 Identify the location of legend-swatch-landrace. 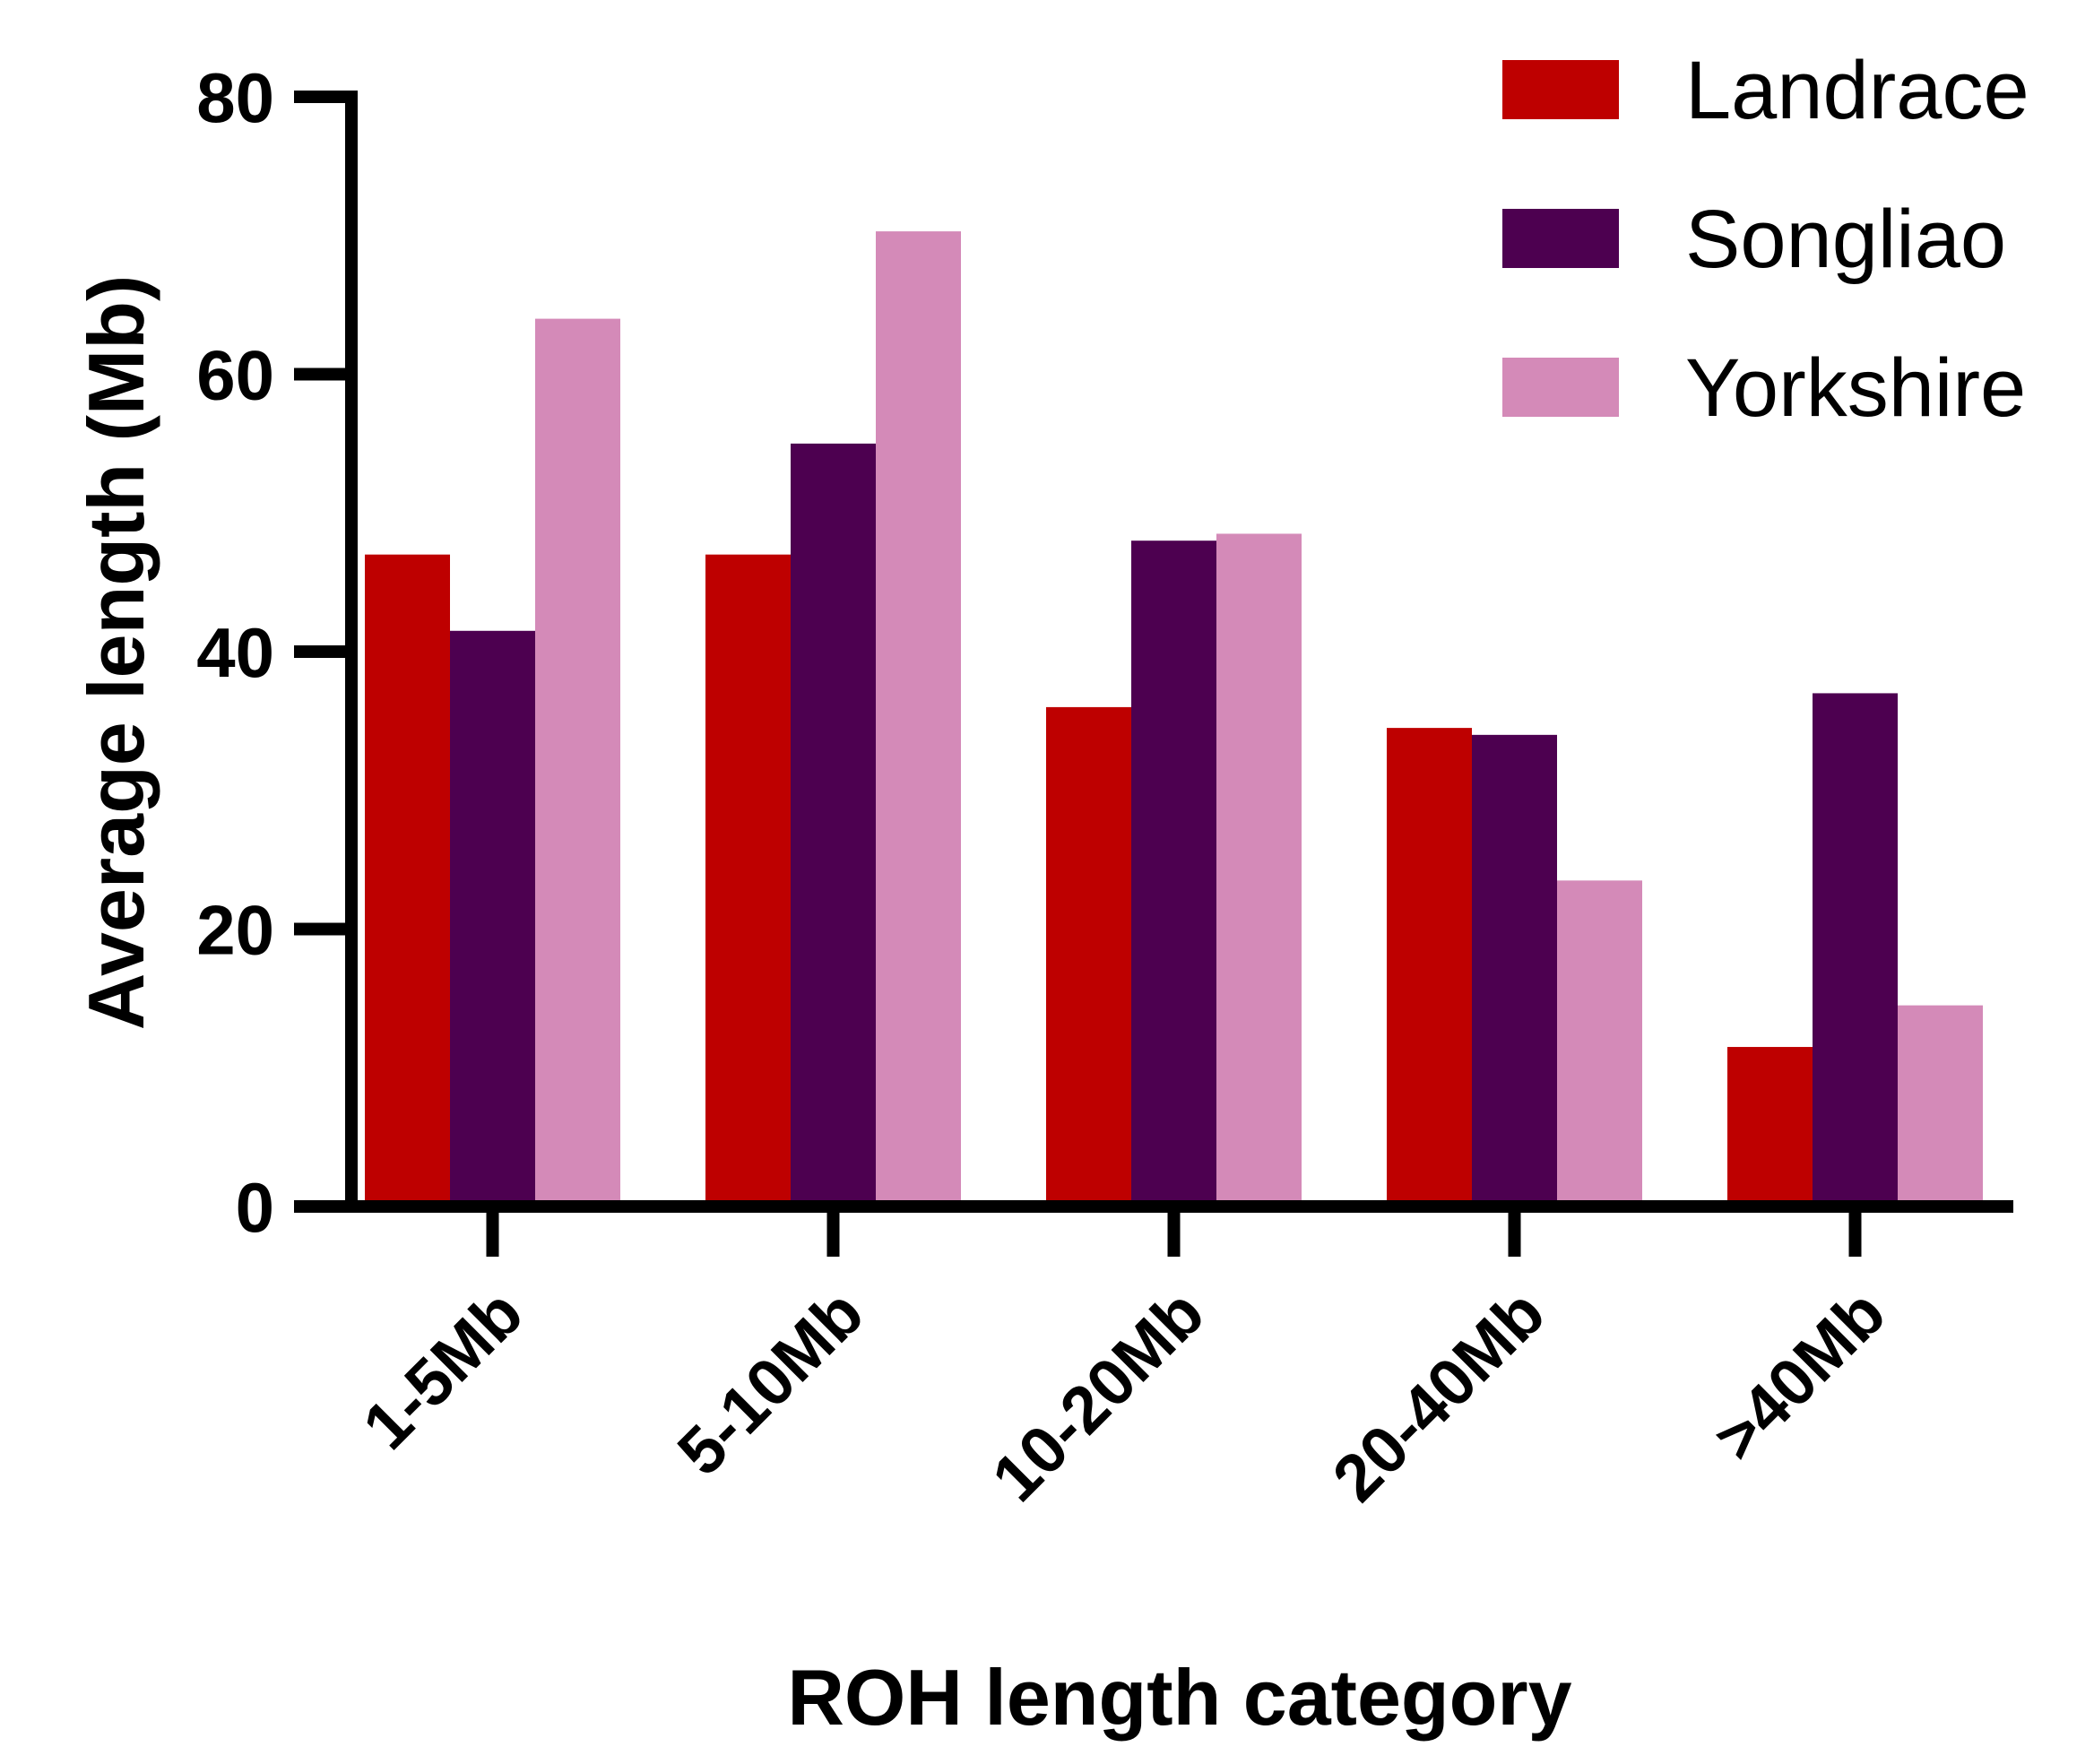
(1560, 89).